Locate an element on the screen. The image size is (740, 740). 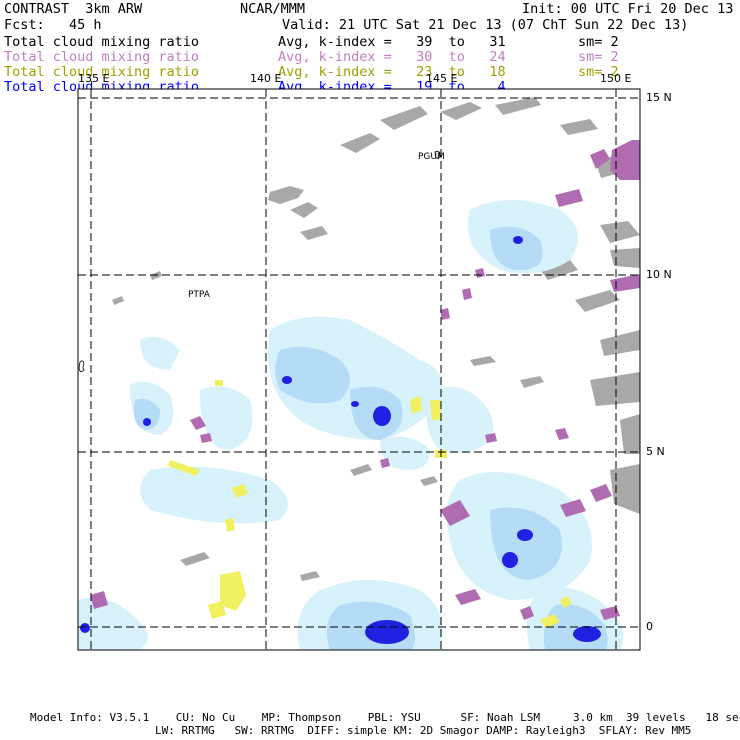
kindex-label-row-2: Avg, k-index = 30 to 24 is located at coordinates (392, 57).